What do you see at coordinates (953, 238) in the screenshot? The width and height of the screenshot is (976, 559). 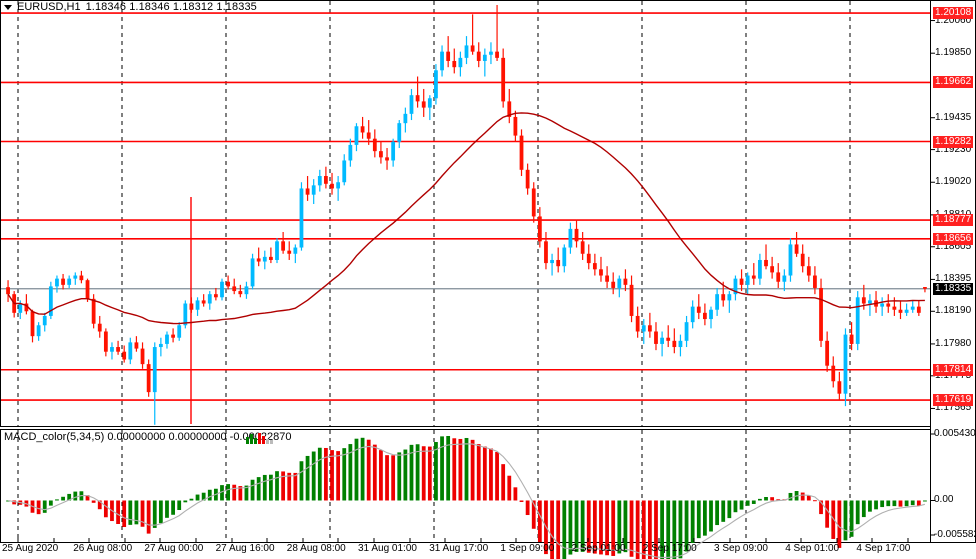 I see `price-level-label: 1.18656` at bounding box center [953, 238].